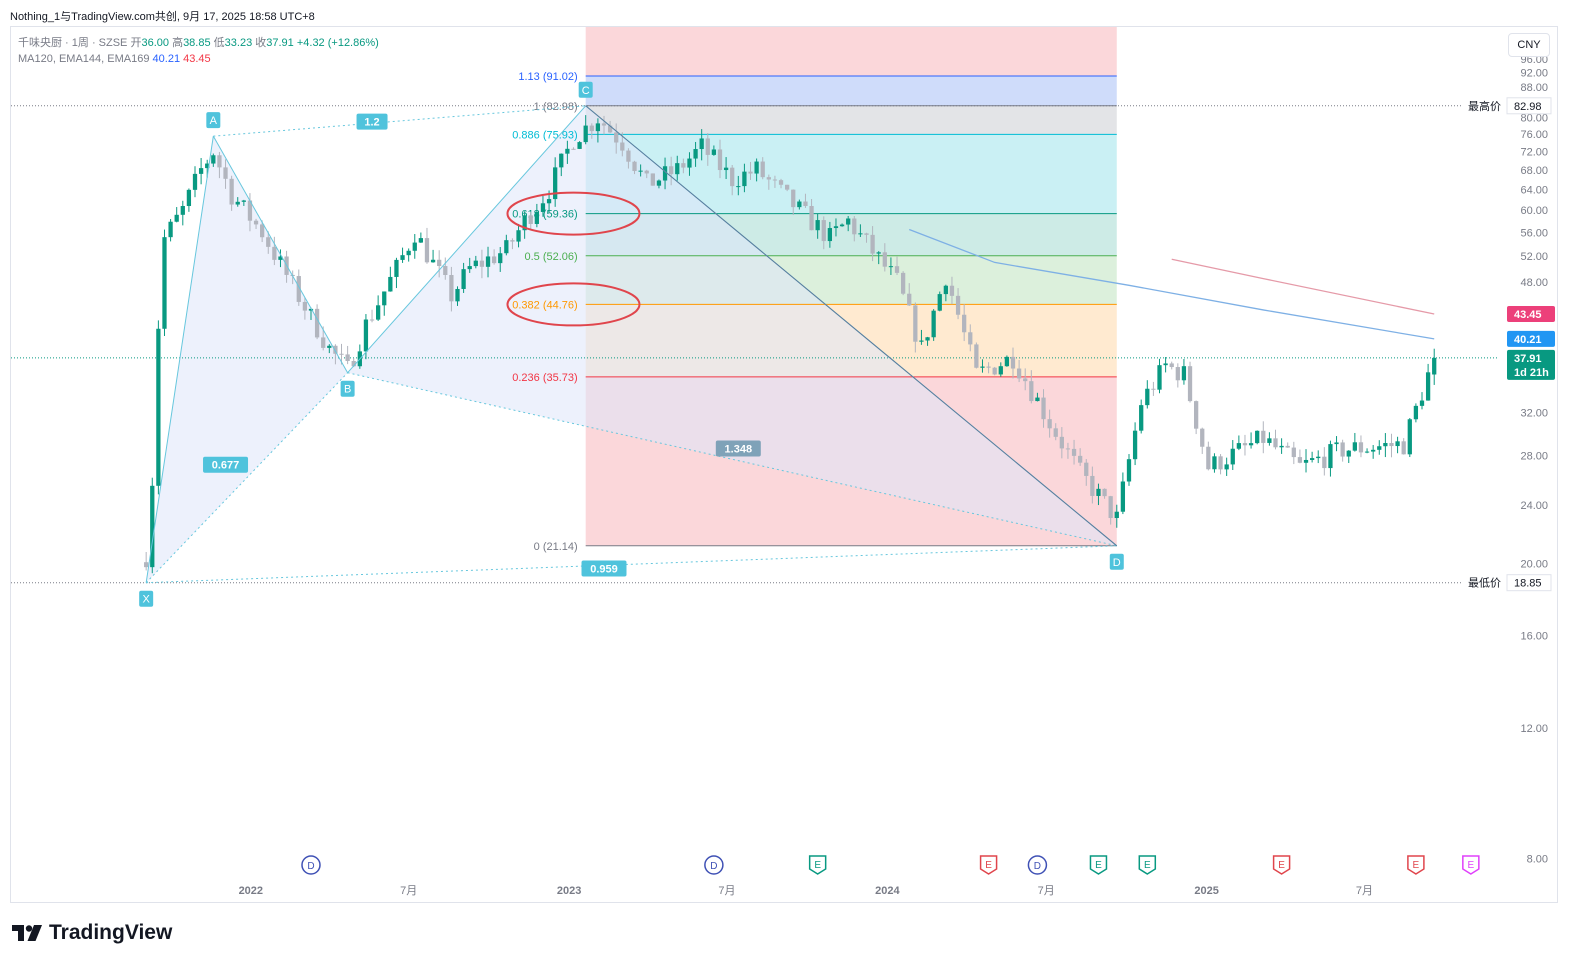 The image size is (1570, 965). What do you see at coordinates (1117, 563) in the screenshot?
I see `pattern-point-label: D` at bounding box center [1117, 563].